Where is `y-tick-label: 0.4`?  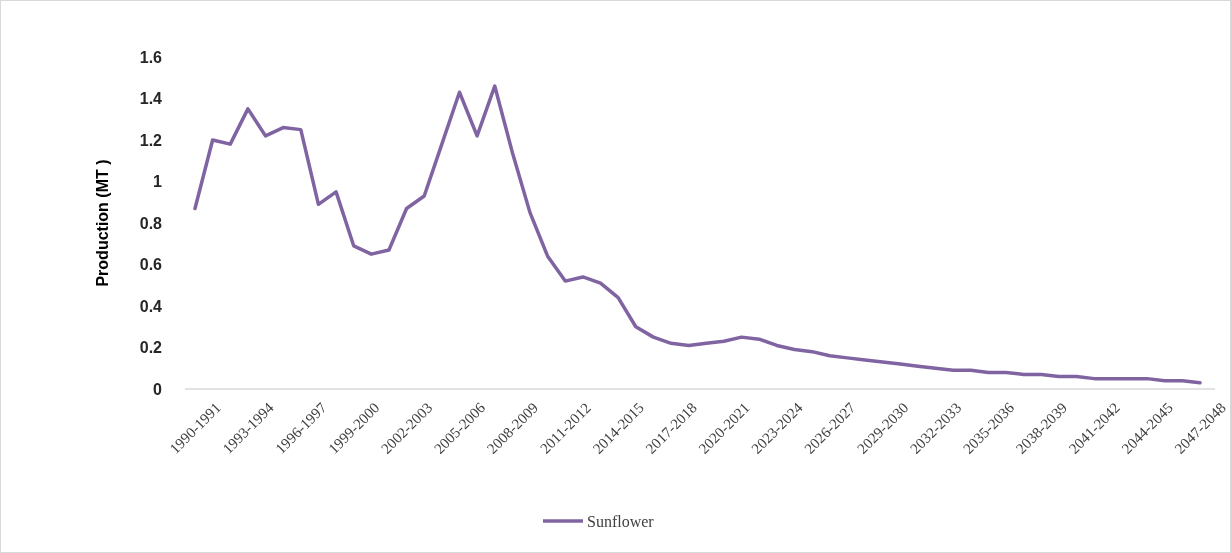
y-tick-label: 0.4 is located at coordinates (151, 306).